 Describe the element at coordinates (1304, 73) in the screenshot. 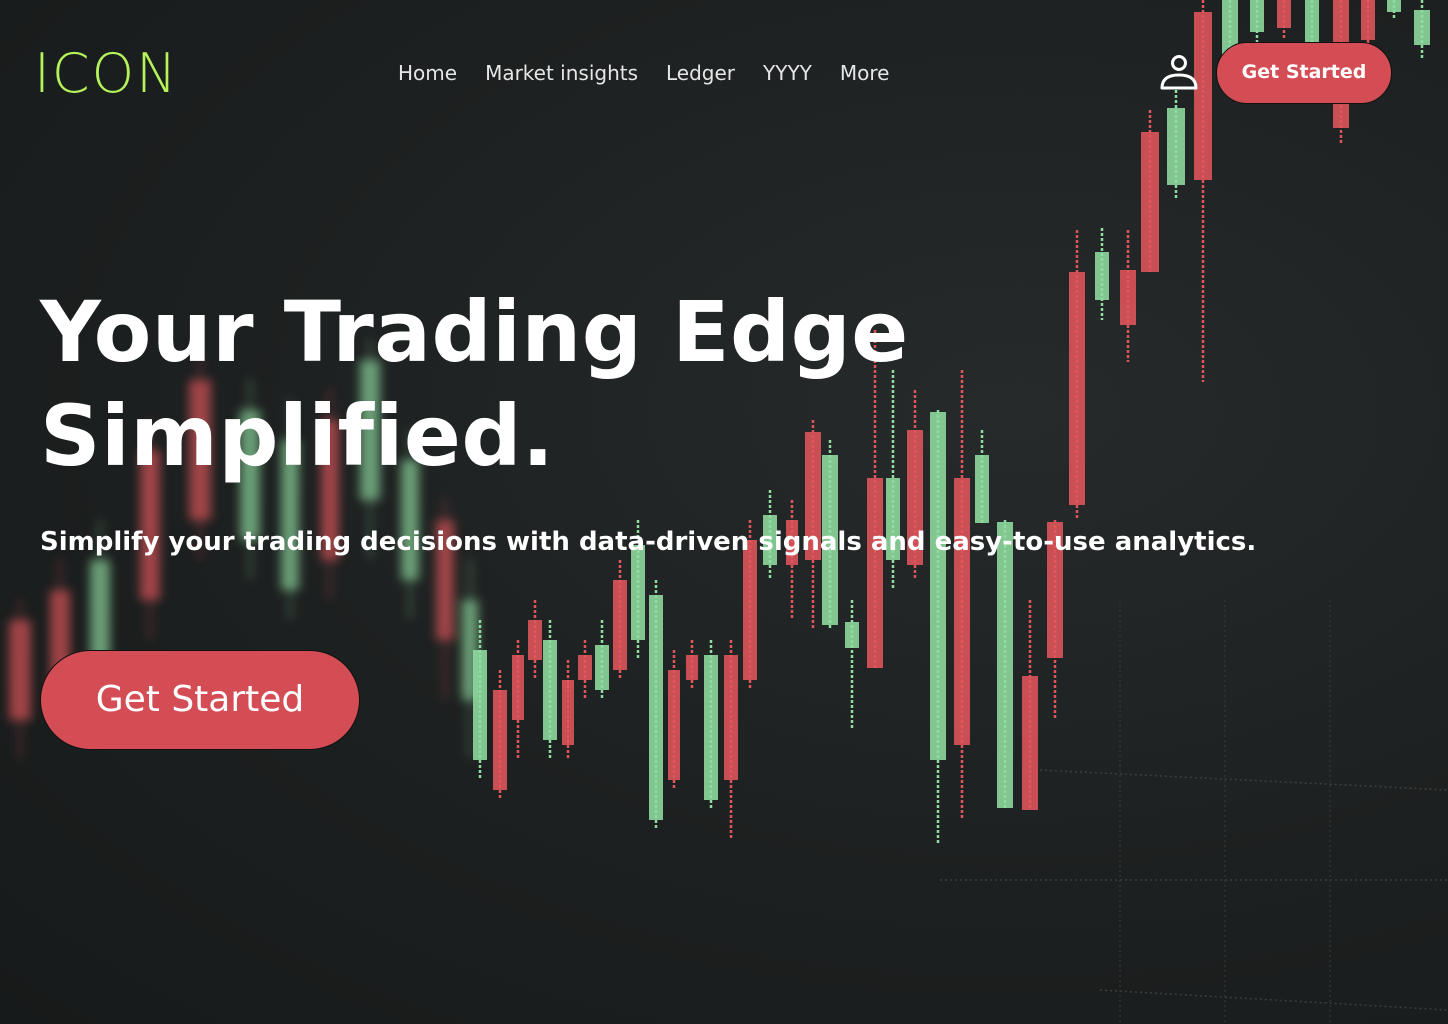

I see `header-get-started-button: Get Started` at that location.